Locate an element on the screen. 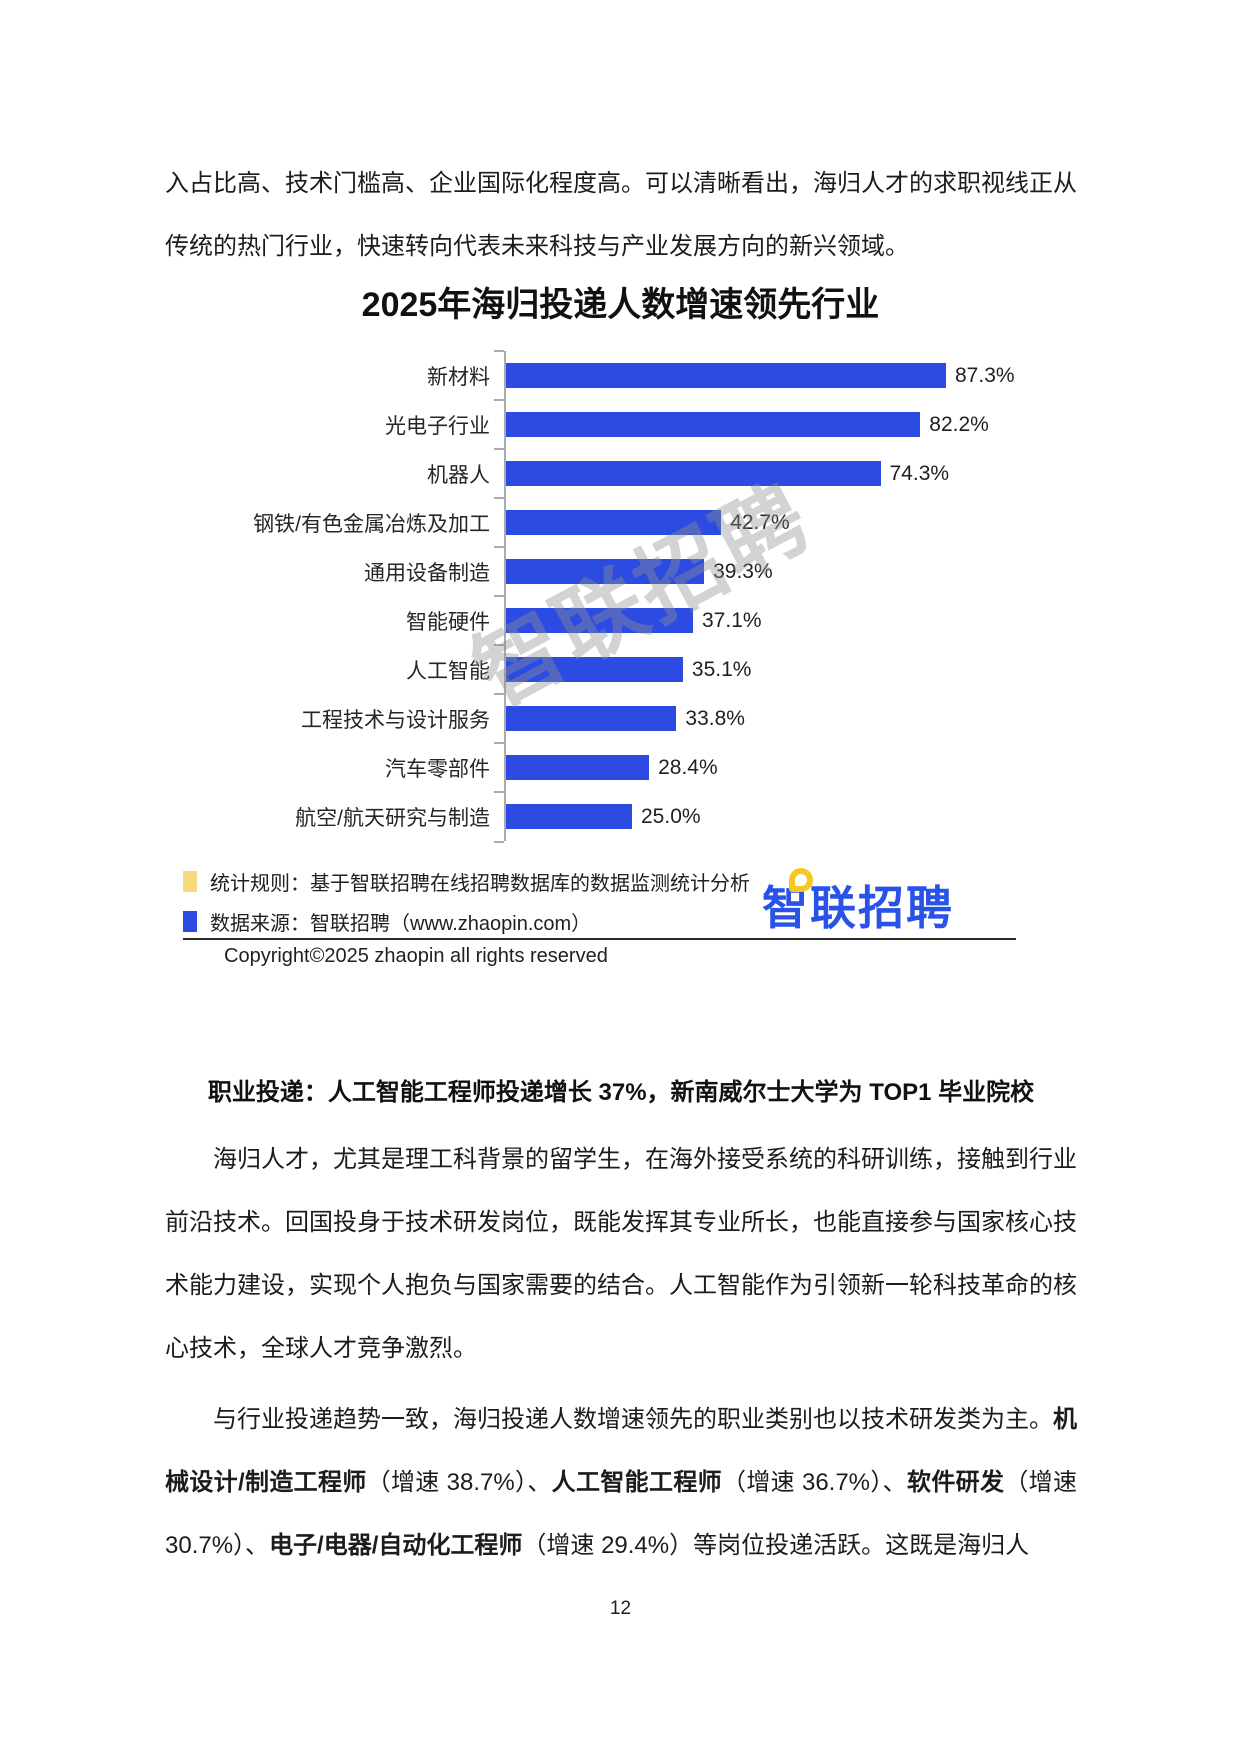 The width and height of the screenshot is (1241, 1754). section-heading: 职业投递：人工智能工程师投递增长 37%，新南威尔士大学为 TOP1 毕业院校 is located at coordinates (621, 1092).